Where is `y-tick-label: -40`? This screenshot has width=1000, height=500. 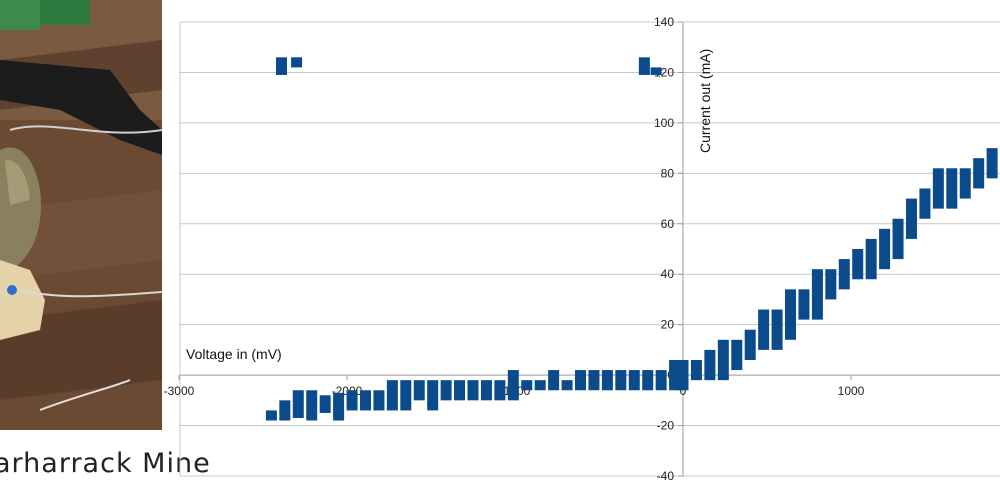 y-tick-label: -40 is located at coordinates (666, 476).